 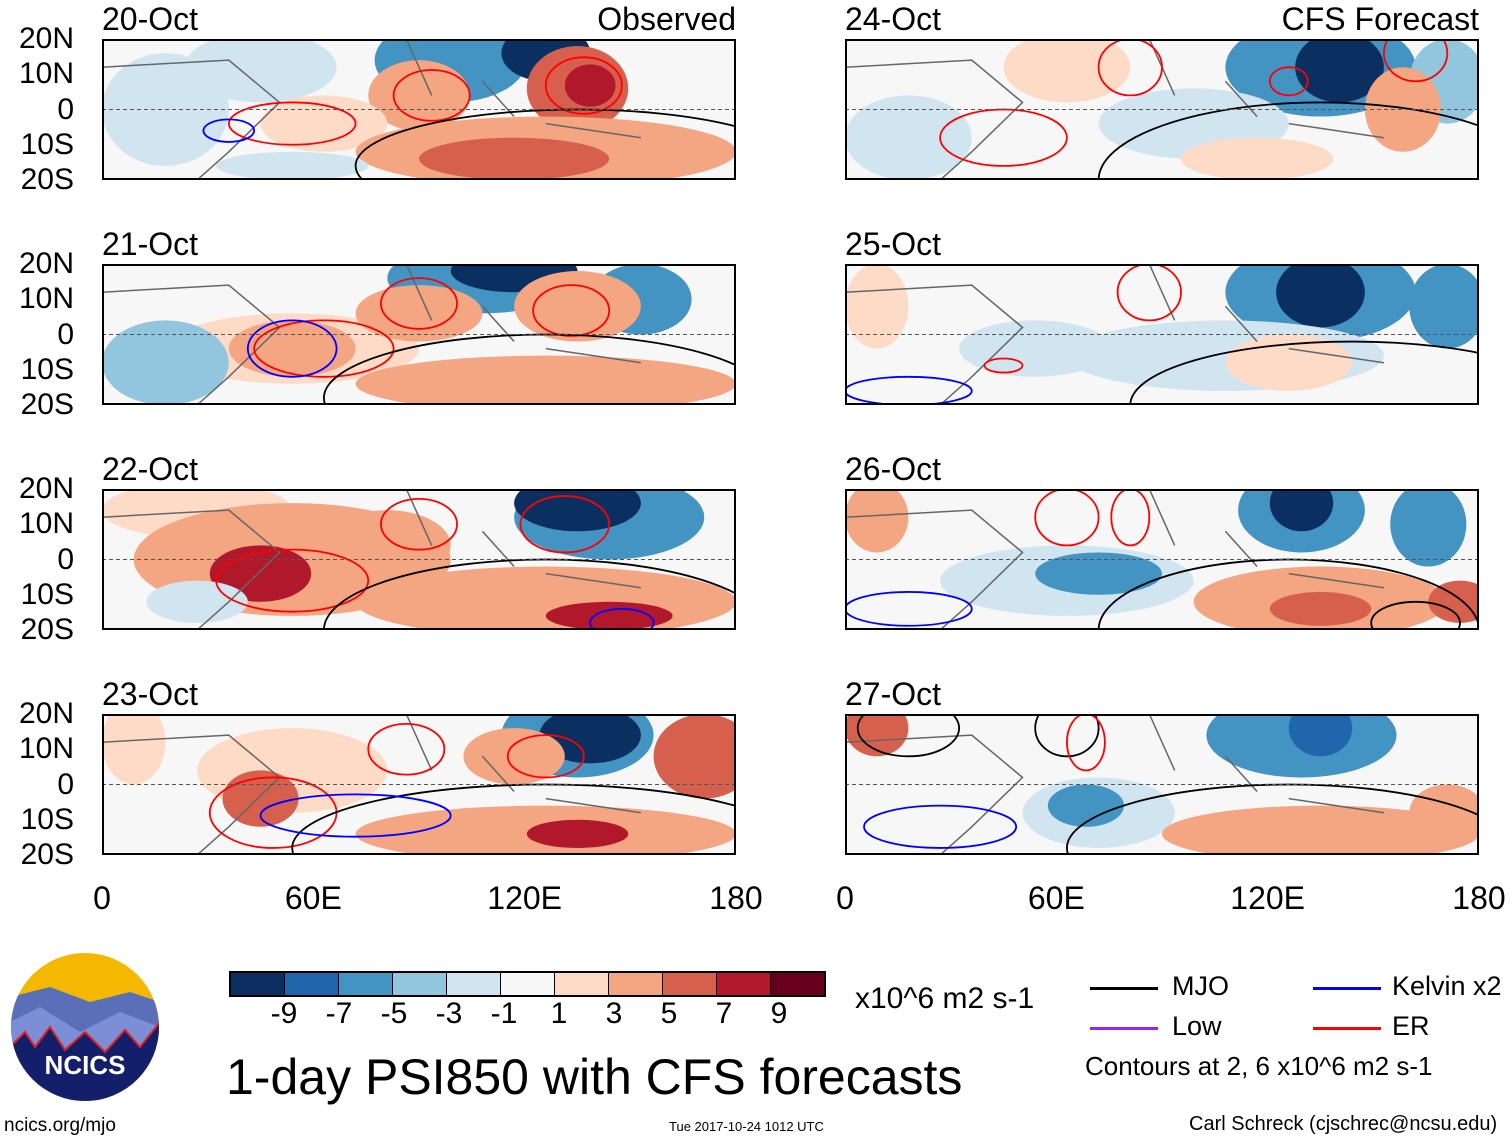 I want to click on legend-line-low, so click(x=1124, y=1028).